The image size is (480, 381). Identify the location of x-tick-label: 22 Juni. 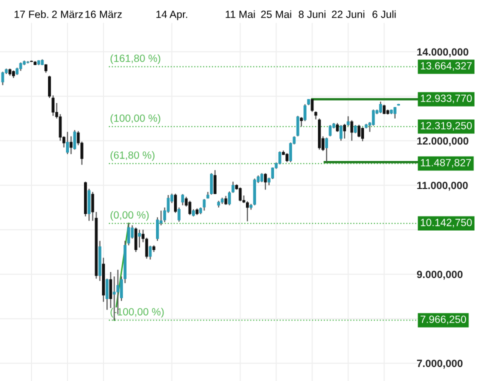
(348, 14).